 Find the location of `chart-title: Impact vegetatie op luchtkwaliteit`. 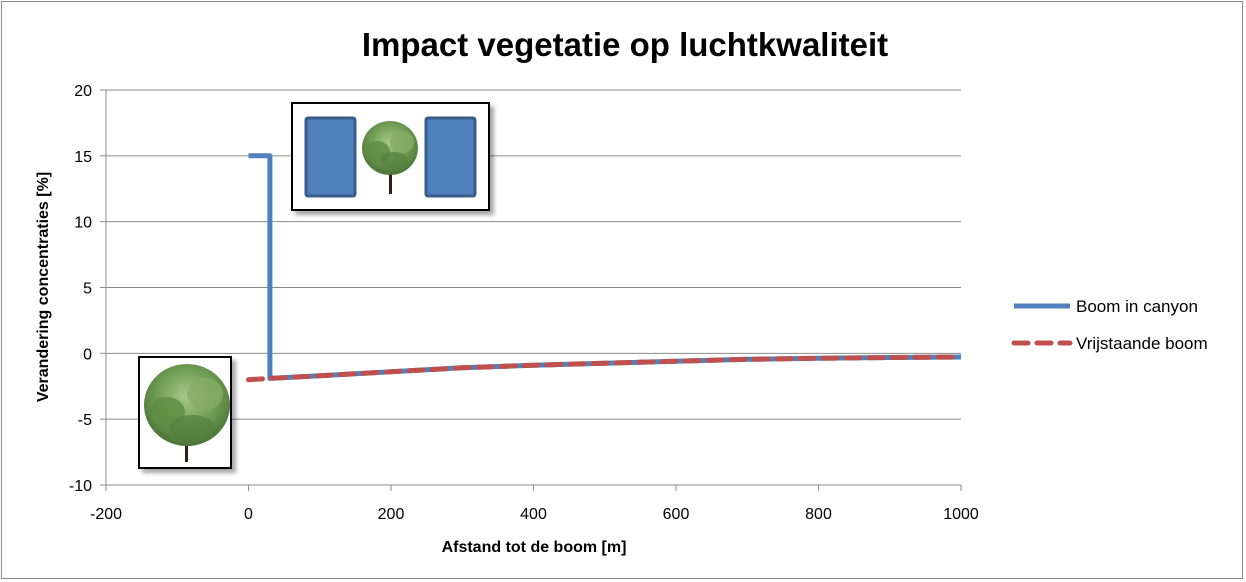

chart-title: Impact vegetatie op luchtkwaliteit is located at coordinates (625, 44).